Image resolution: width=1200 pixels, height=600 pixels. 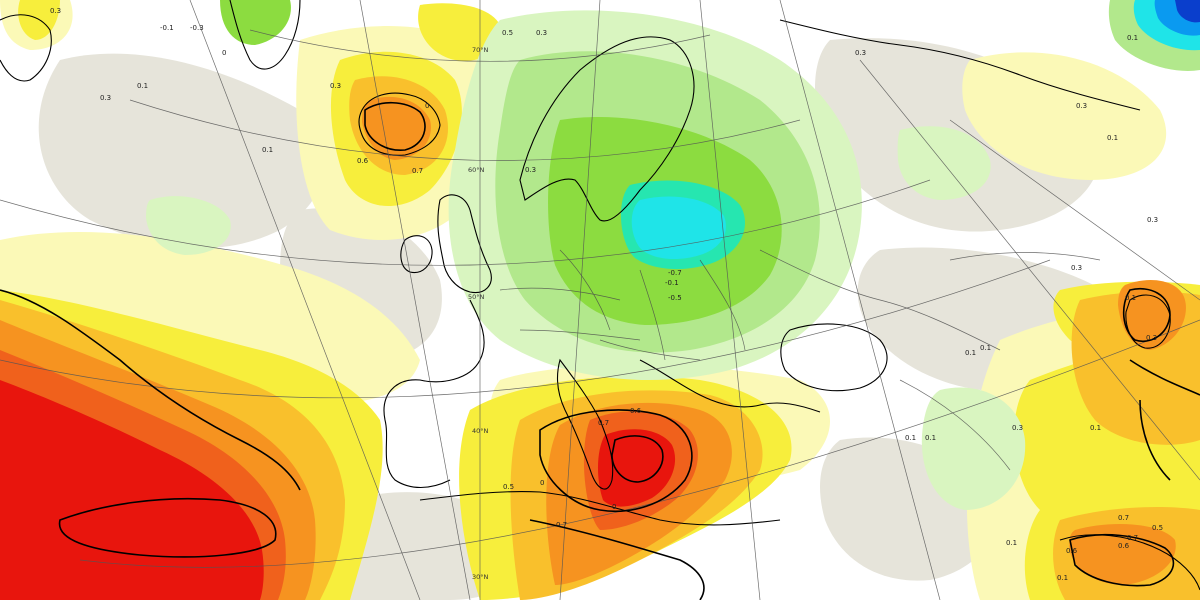 What do you see at coordinates (1187, 11) in the screenshot?
I see `navy-region-siberia` at bounding box center [1187, 11].